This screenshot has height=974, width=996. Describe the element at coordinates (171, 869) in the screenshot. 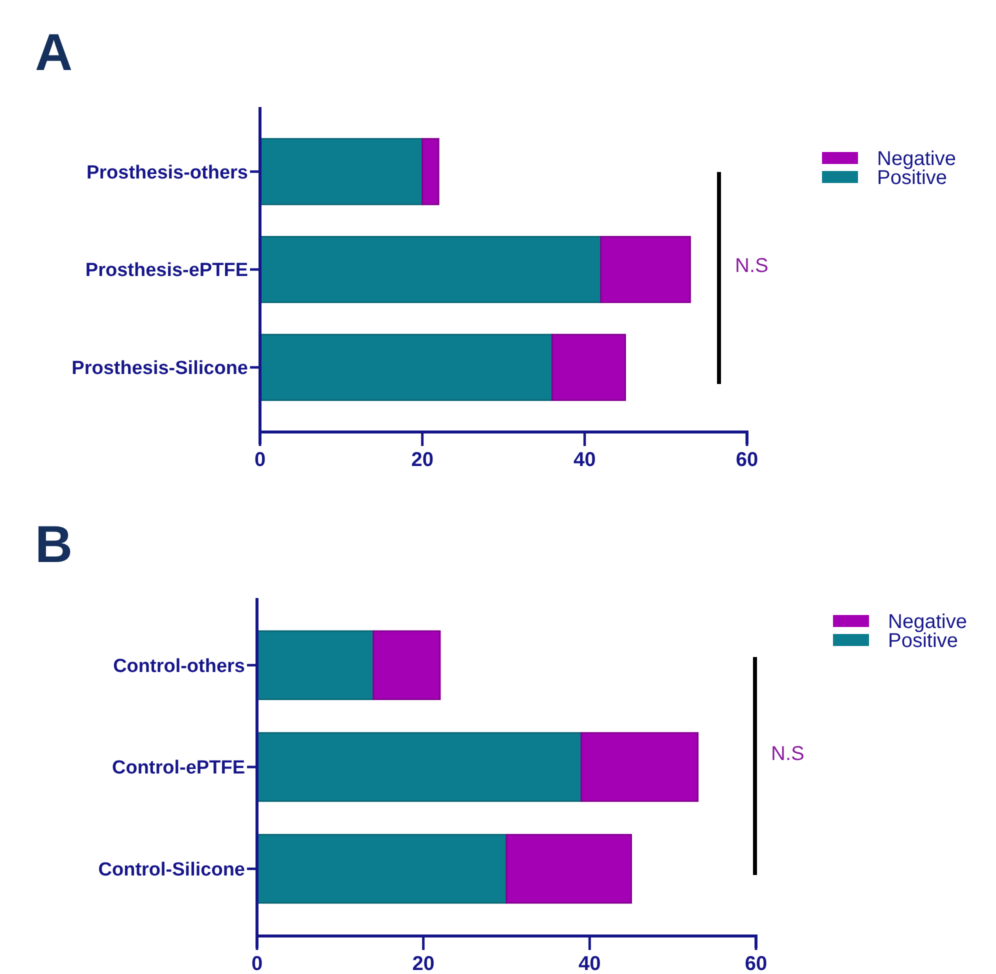

I see `y-tick-label: Control-Silicone` at that location.